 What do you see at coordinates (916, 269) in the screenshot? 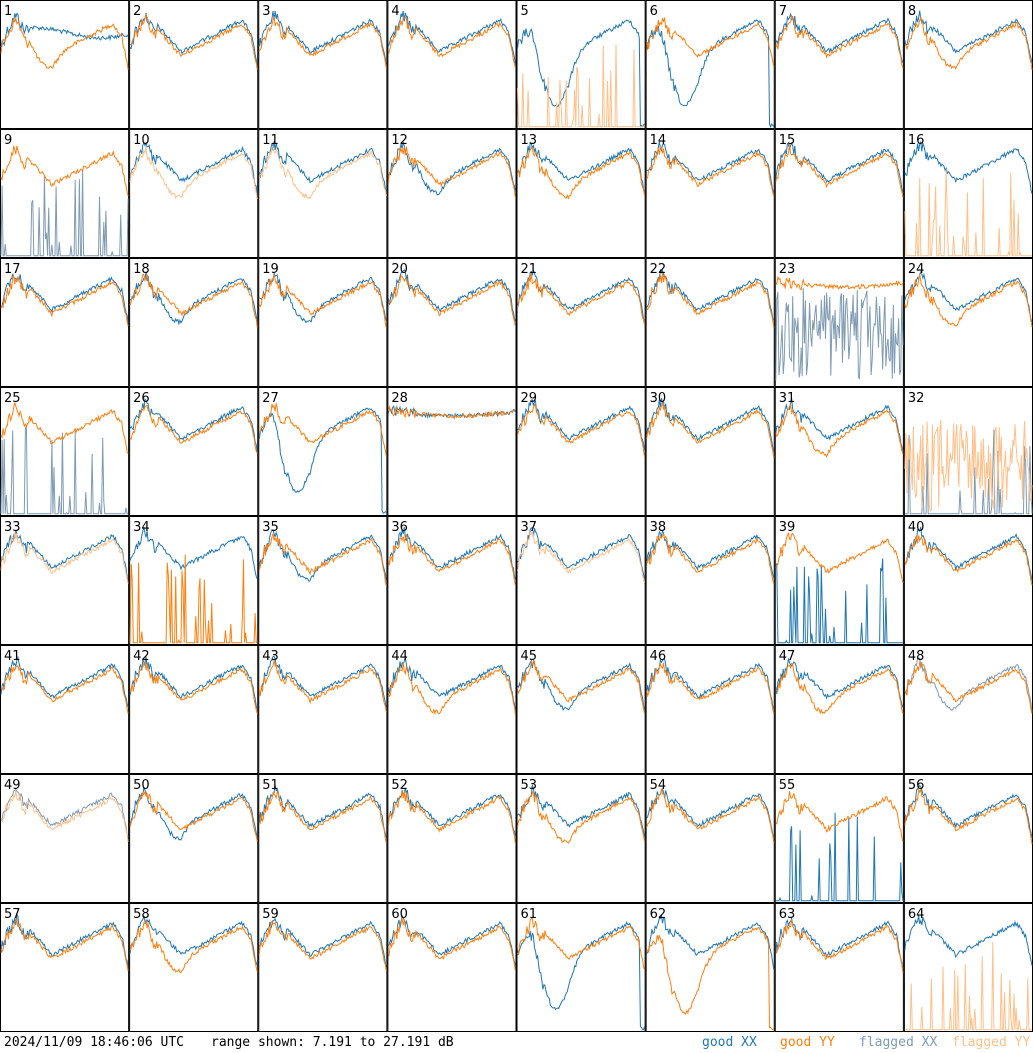
I see `panel-label: 24` at bounding box center [916, 269].